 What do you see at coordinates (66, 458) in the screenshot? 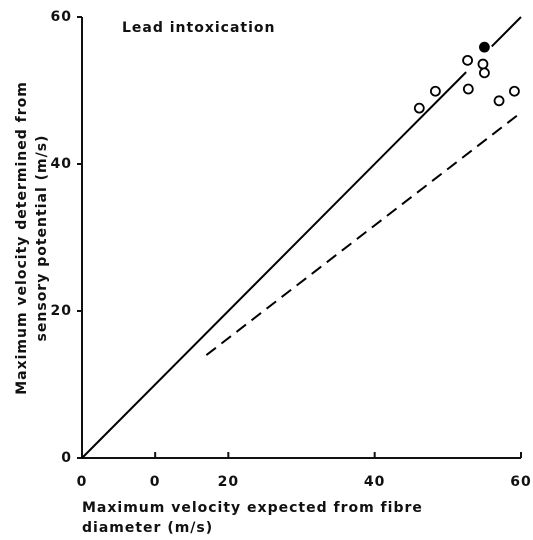
I see `y-tick-label: 0` at bounding box center [66, 458].